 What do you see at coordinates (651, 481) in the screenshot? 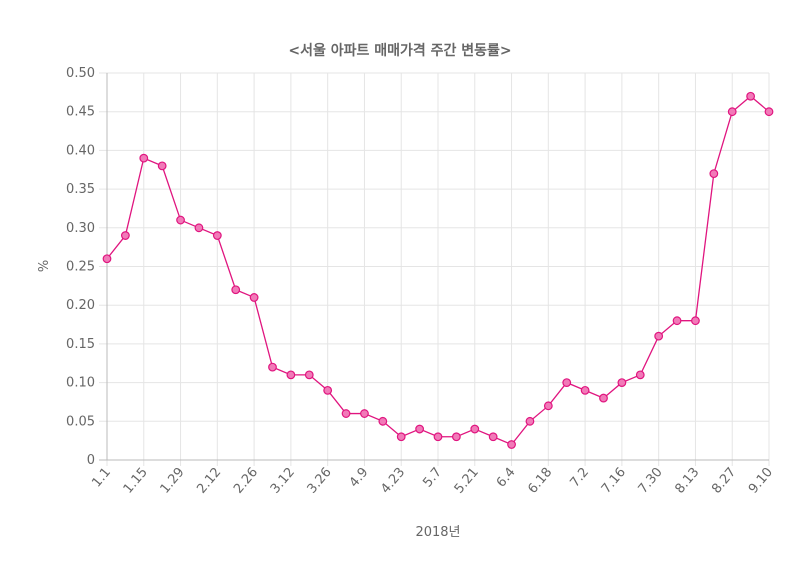
I see `x-tick-label: 7.30` at bounding box center [651, 481].